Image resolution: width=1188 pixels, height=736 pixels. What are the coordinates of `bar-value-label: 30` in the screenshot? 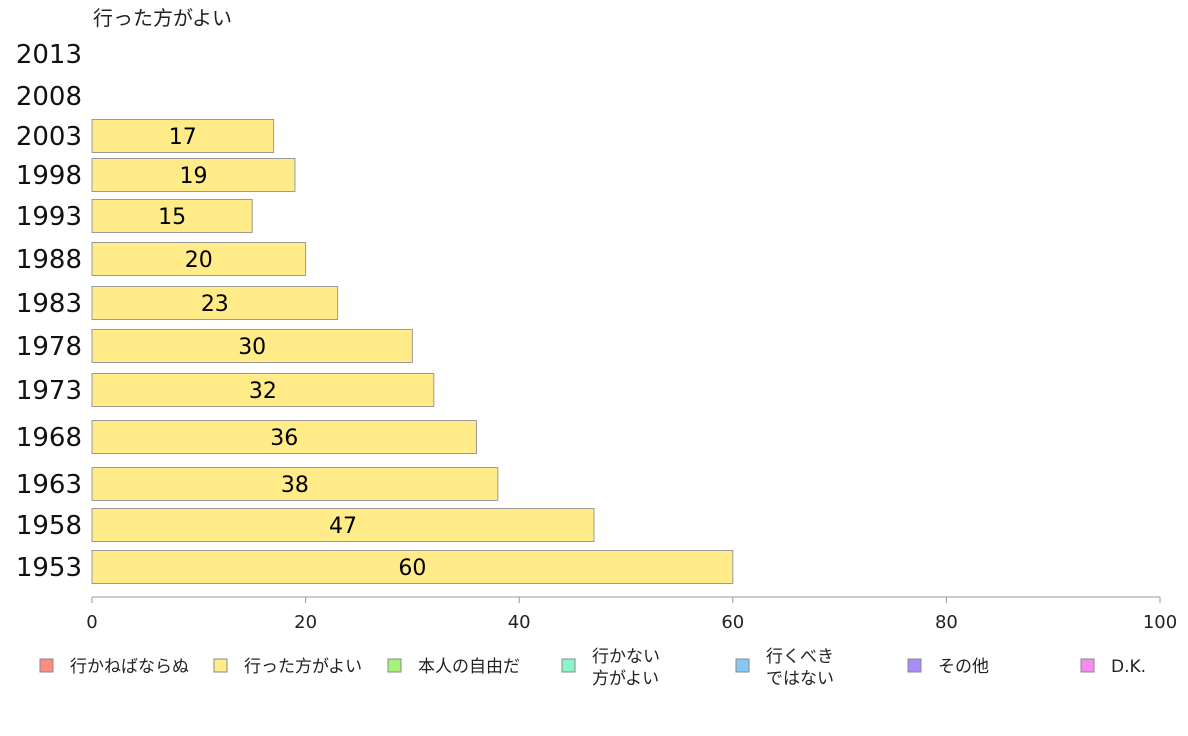 It's located at (252, 347).